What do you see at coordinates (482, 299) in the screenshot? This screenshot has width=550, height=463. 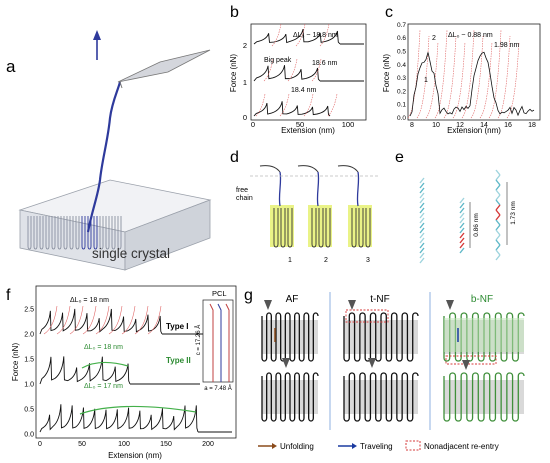 I see `g-col-bnf: b-NF` at bounding box center [482, 299].